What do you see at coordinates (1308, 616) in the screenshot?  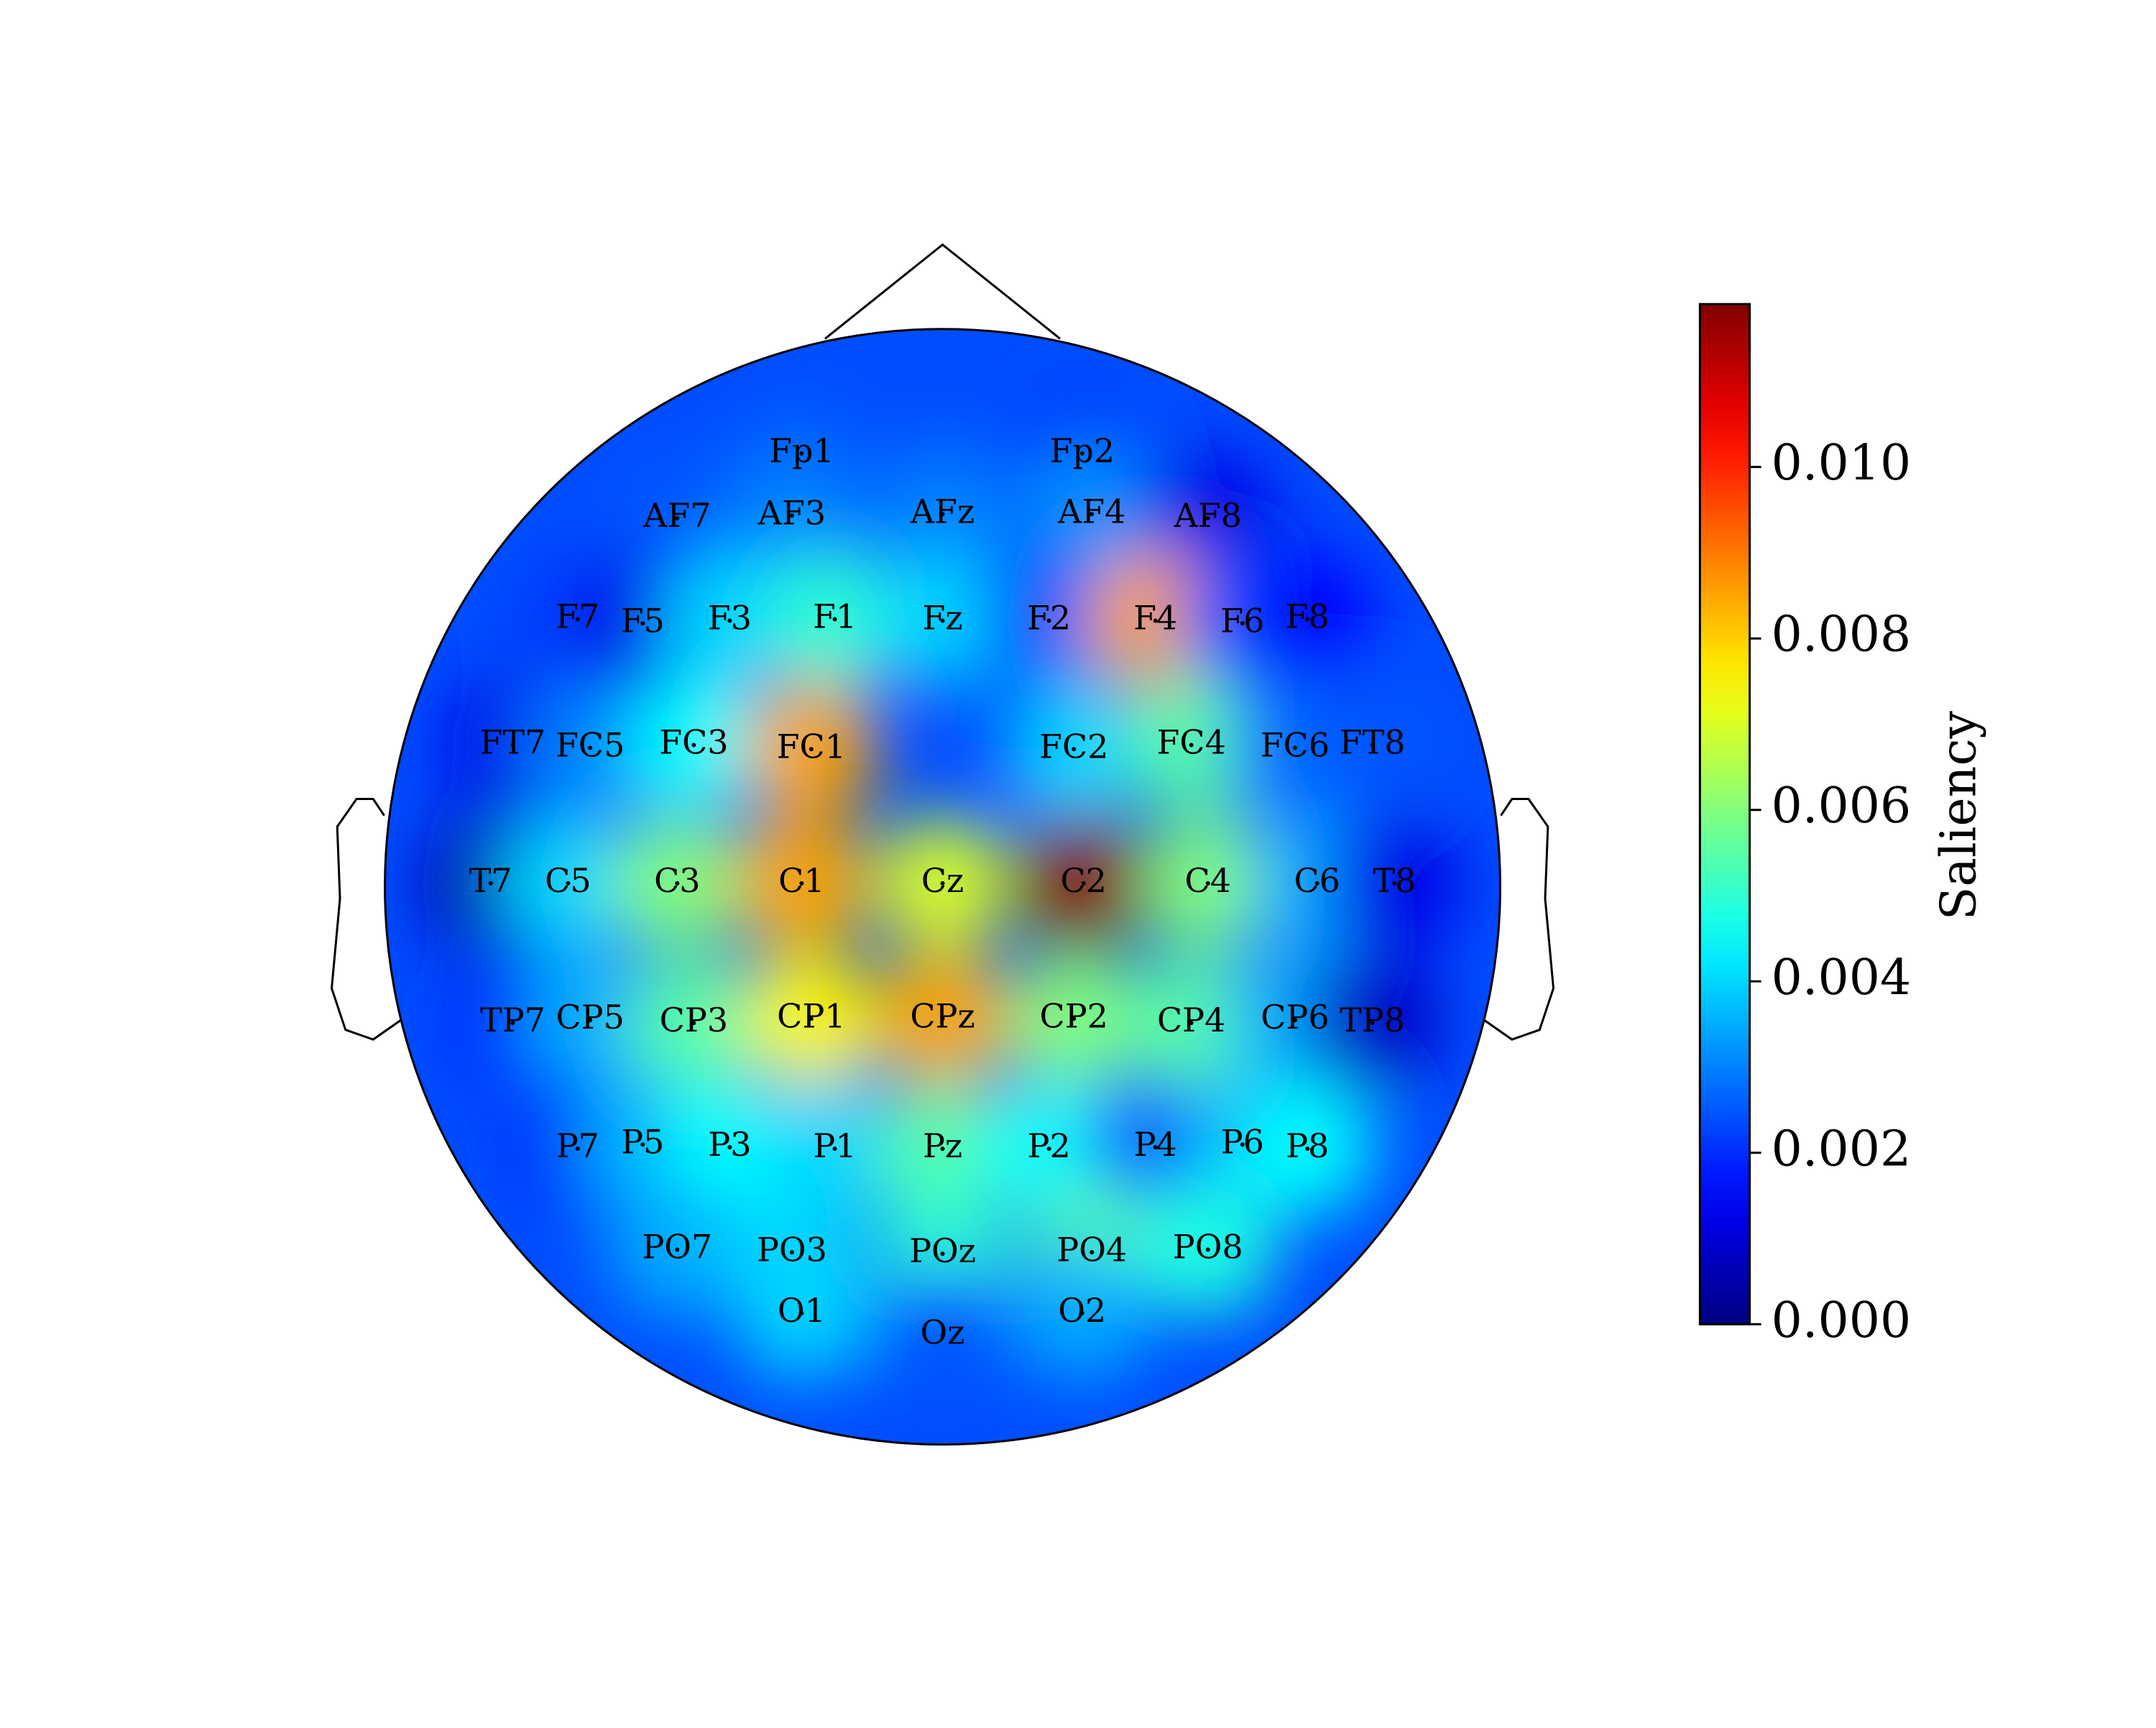 I see `channel-label: F8` at bounding box center [1308, 616].